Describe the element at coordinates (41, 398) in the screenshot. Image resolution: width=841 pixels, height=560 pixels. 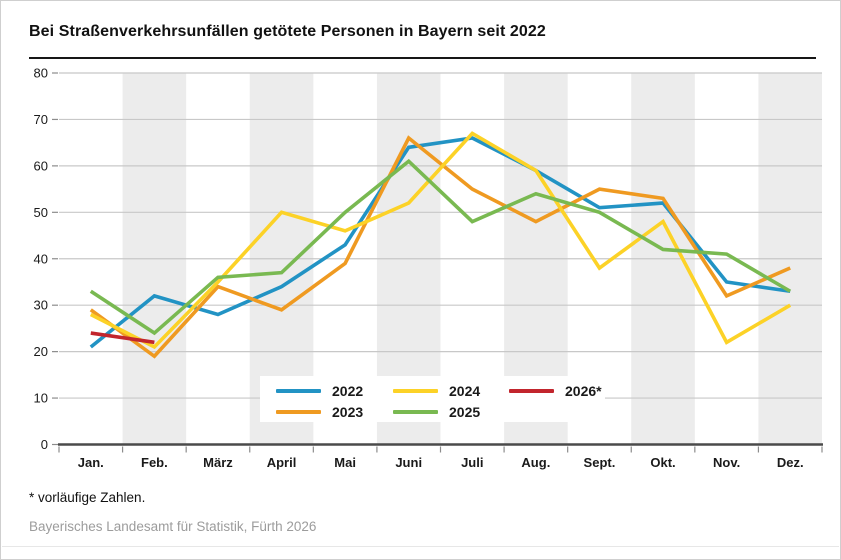
I see `y-axis-label: 10` at that location.